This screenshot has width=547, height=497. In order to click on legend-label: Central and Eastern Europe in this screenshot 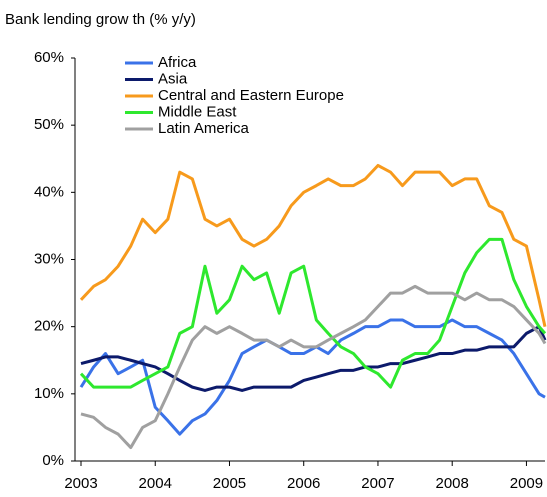, I will do `click(251, 95)`.